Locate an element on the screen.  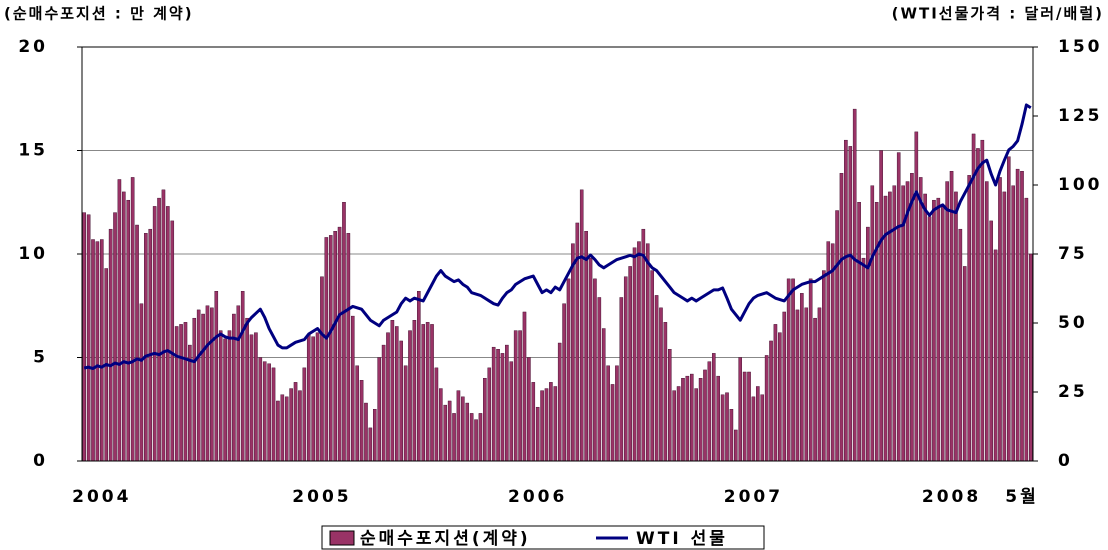
y2-tick-label: 75 is located at coordinates (1073, 254).